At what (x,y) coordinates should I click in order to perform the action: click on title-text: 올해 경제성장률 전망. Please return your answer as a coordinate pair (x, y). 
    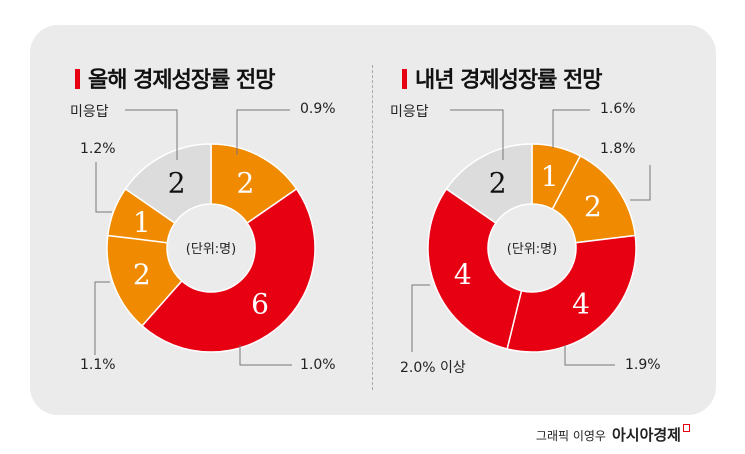
    Looking at the image, I should click on (181, 80).